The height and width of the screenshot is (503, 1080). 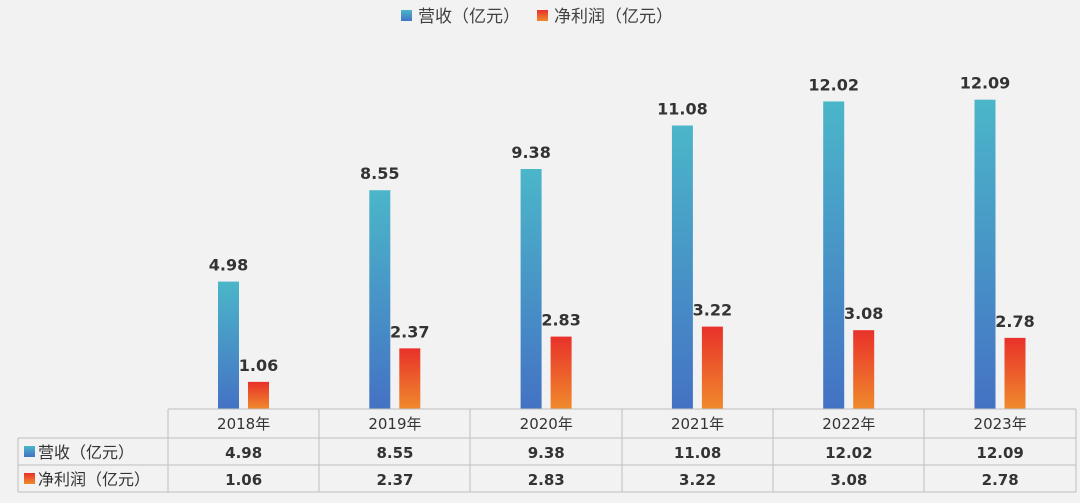 What do you see at coordinates (406, 15) in the screenshot?
I see `legend-swatch-revenue` at bounding box center [406, 15].